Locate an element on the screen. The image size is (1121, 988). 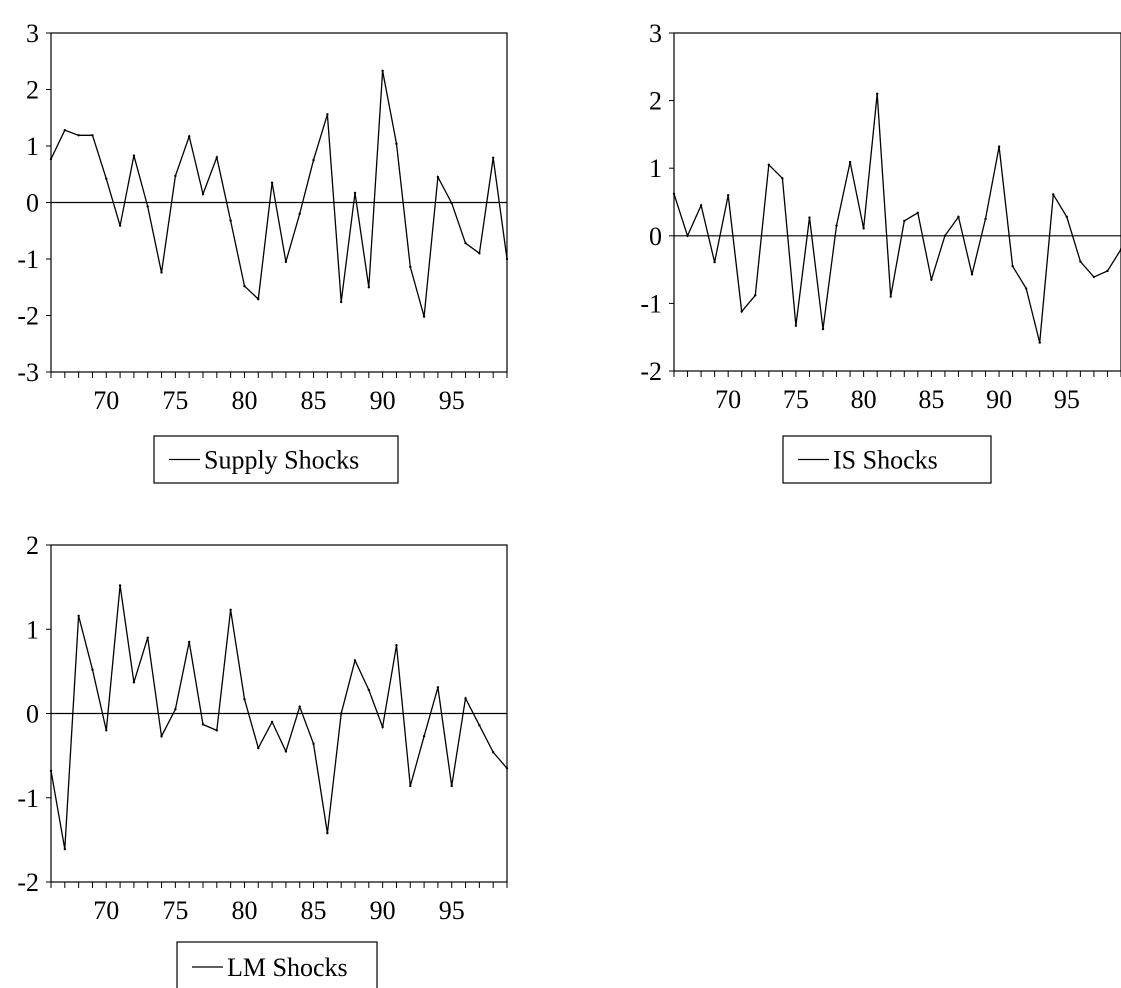
legend-label: Supply Shocks is located at coordinates (281, 460).